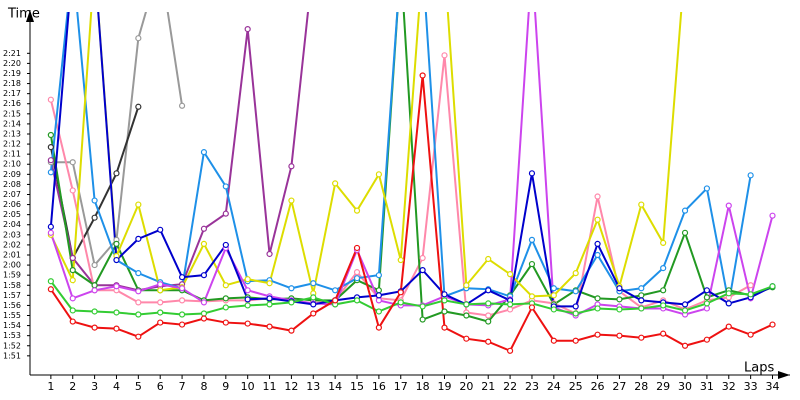 Image resolution: width=800 pixels, height=400 pixels. Describe the element at coordinates (685, 386) in the screenshot. I see `x-tick-label: 30` at that location.